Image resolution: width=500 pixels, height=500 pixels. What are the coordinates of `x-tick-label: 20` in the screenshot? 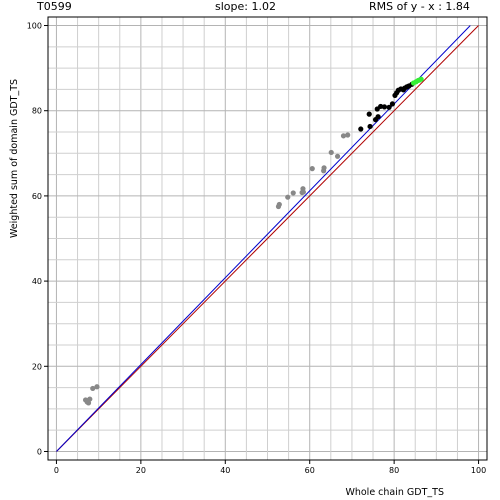 It's located at (141, 470).